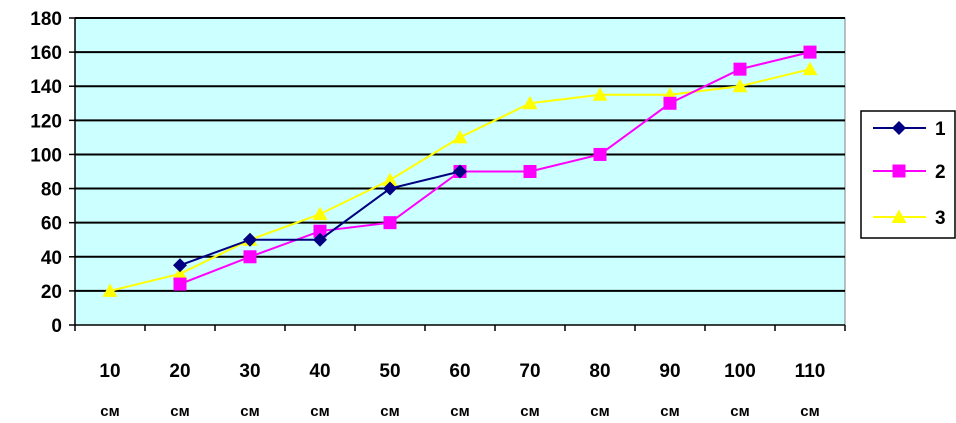 The width and height of the screenshot is (956, 423). Describe the element at coordinates (740, 371) in the screenshot. I see `x-tick-label: 100` at that location.